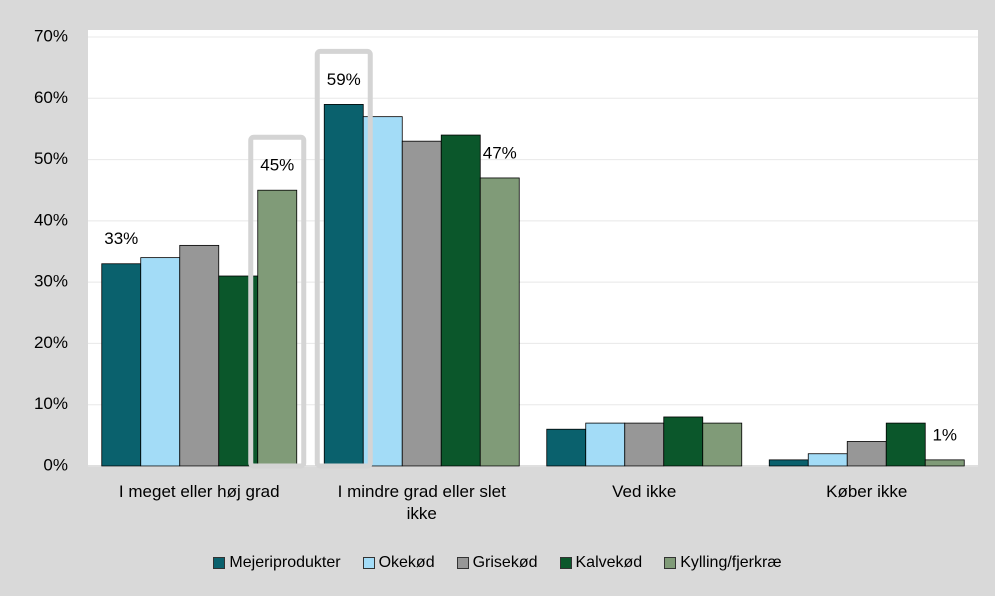  I want to click on legend-item: Kylling/fjerkræ, so click(723, 563).